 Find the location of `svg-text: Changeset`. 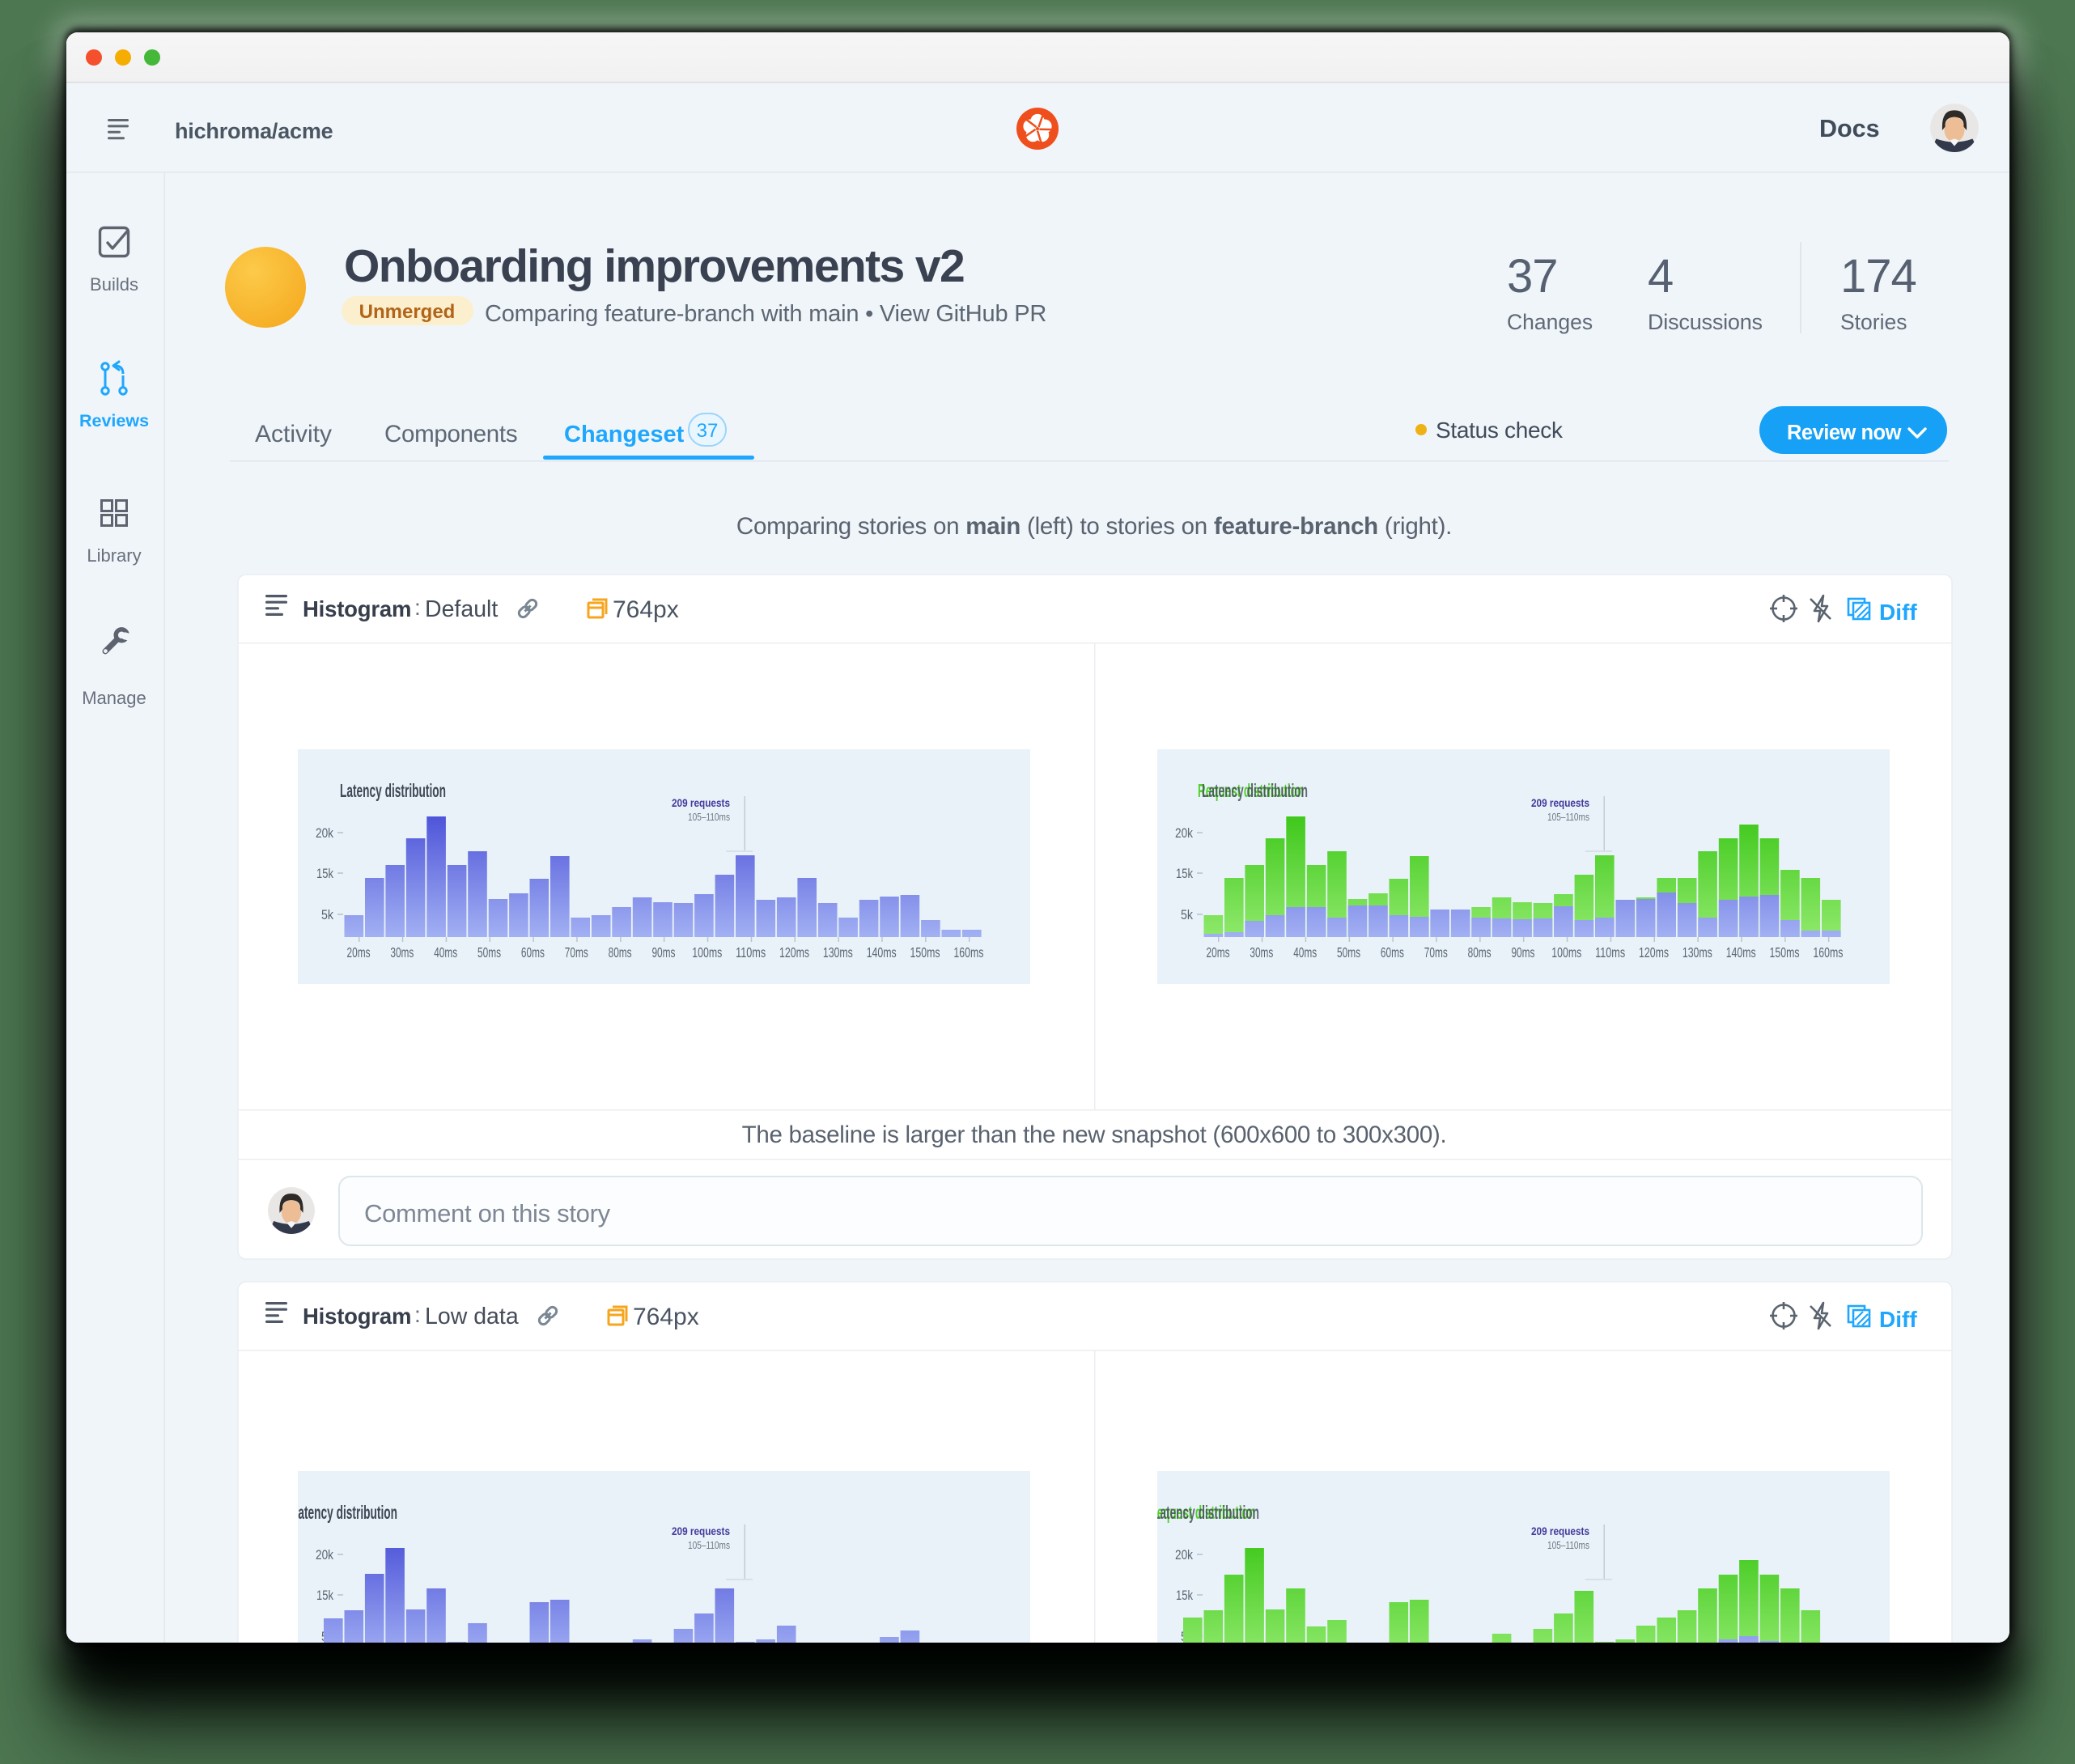

svg-text: Changeset is located at coordinates (624, 434).